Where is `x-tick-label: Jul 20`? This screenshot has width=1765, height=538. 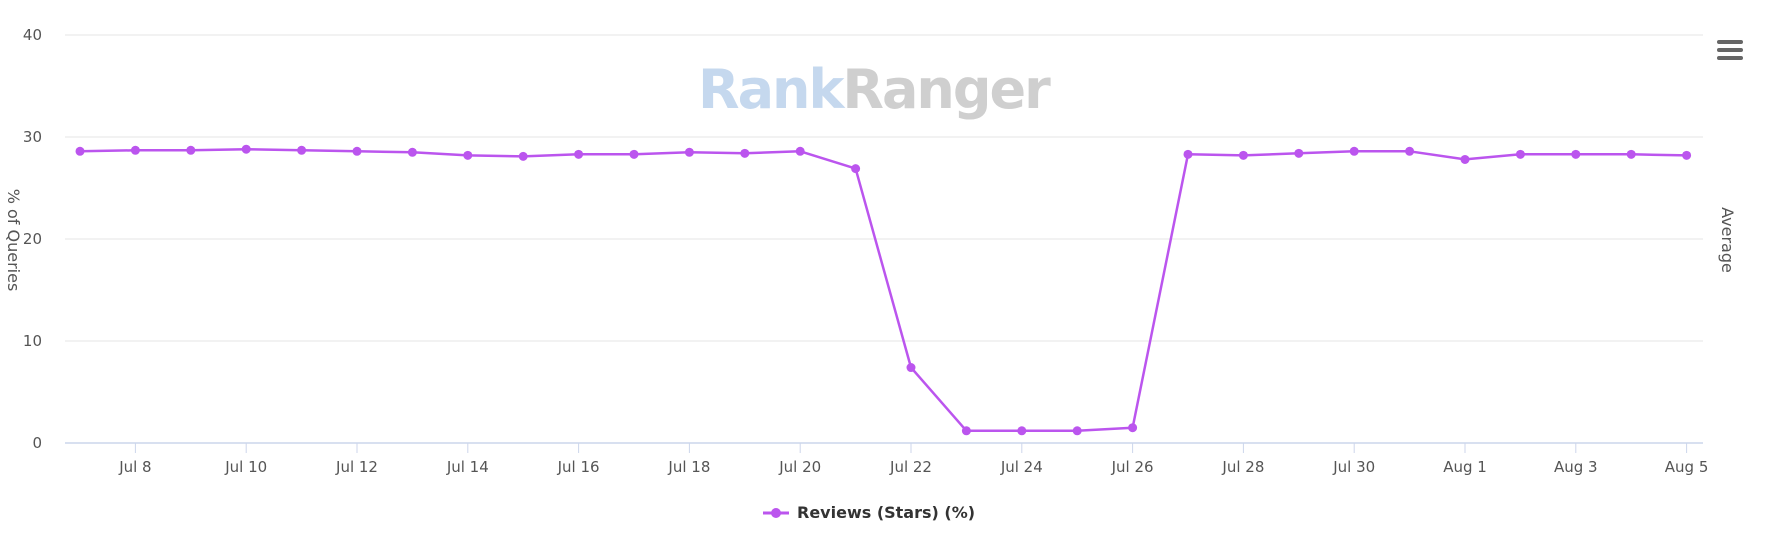
x-tick-label: Jul 20 is located at coordinates (799, 467).